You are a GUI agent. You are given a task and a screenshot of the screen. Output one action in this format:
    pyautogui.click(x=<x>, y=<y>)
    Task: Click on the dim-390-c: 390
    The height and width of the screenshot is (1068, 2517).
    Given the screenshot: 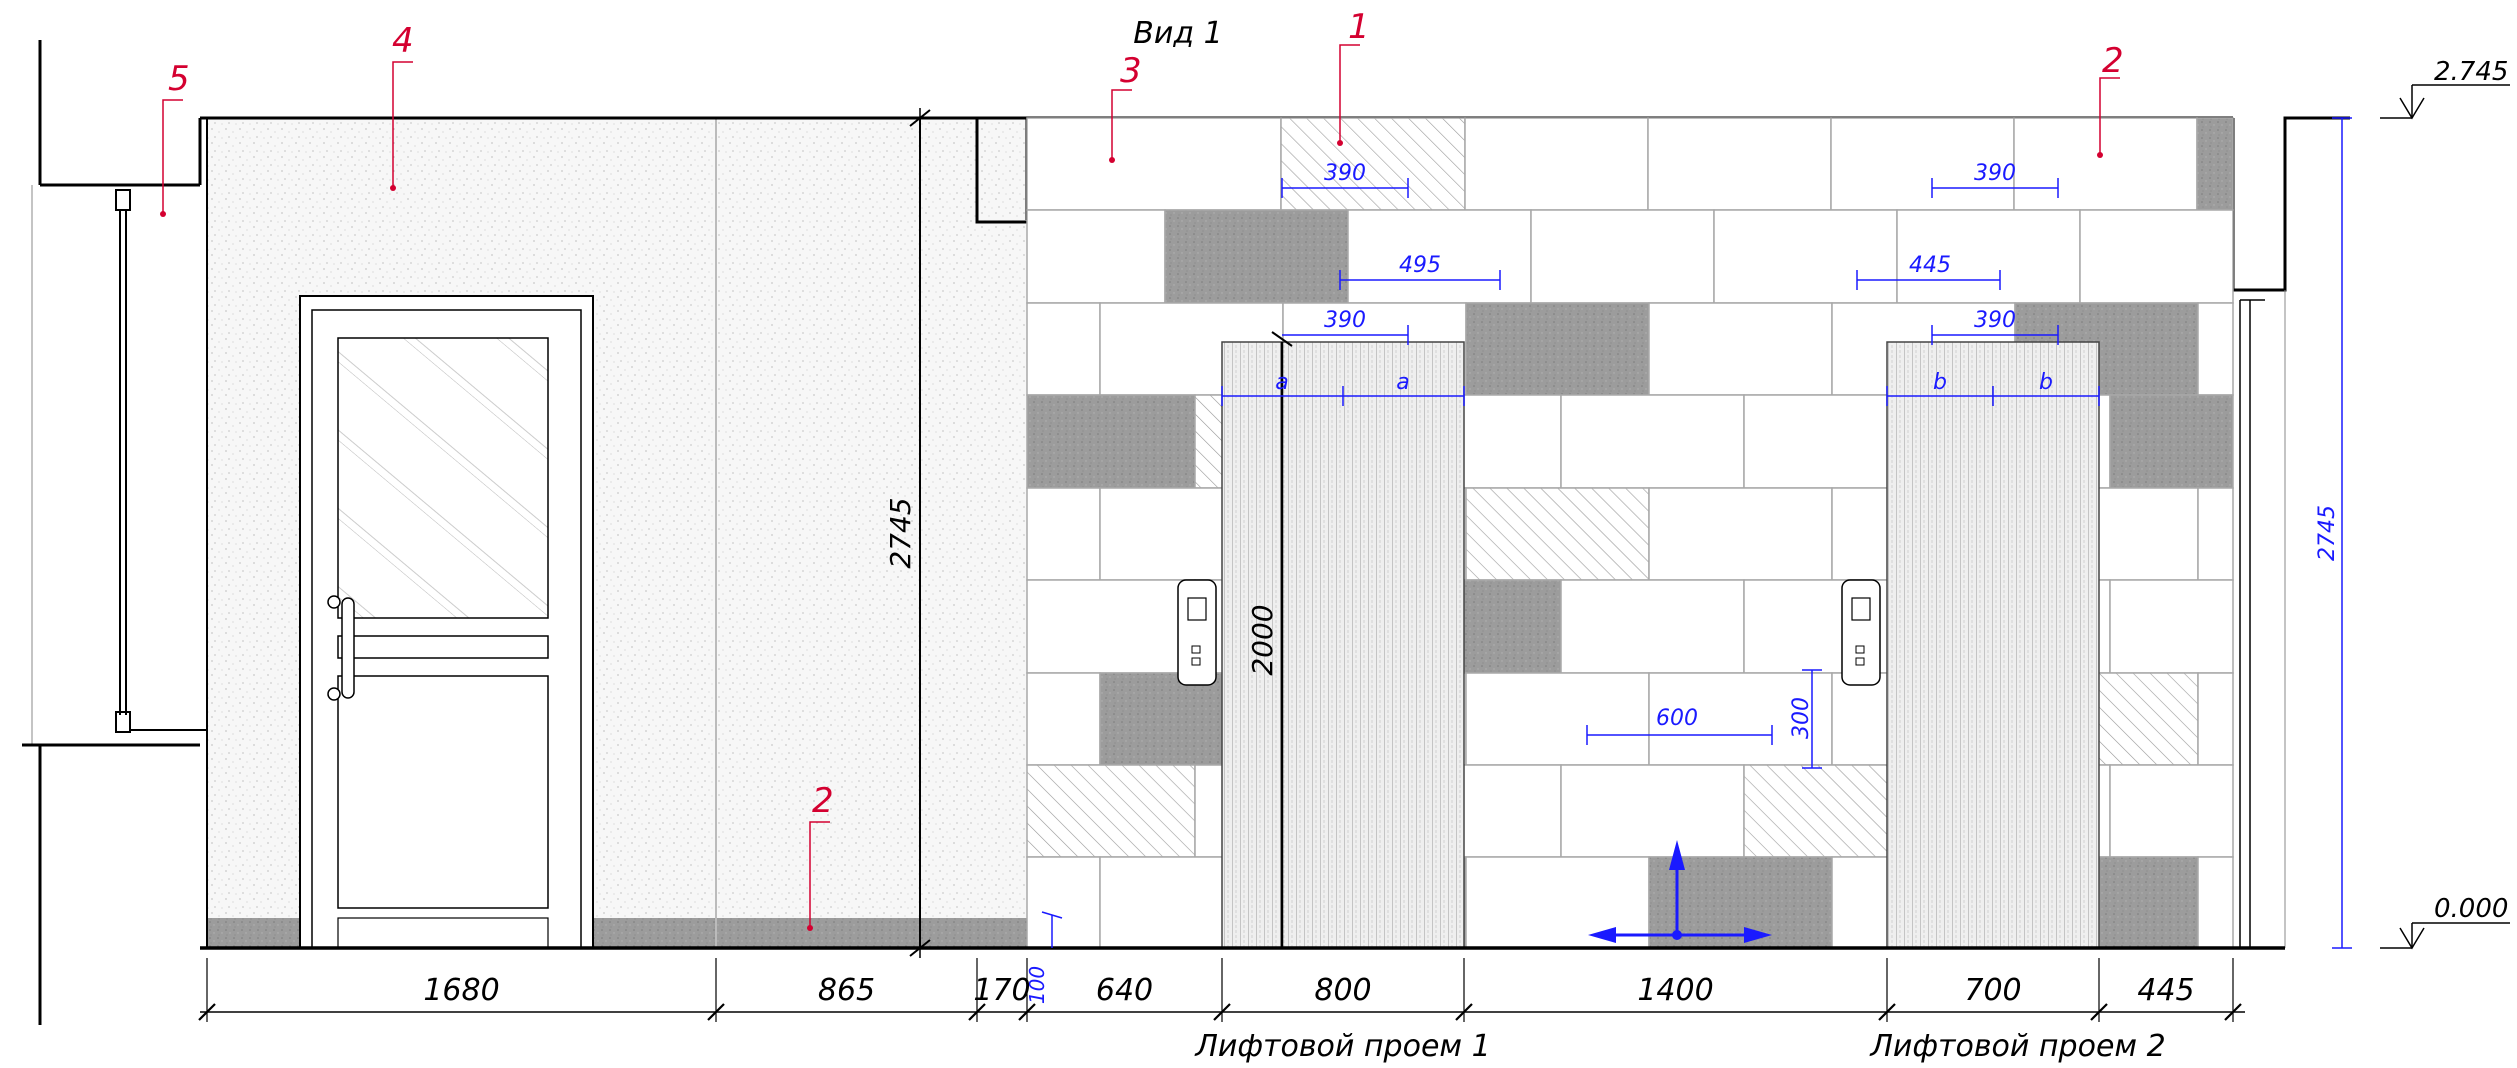 What is the action you would take?
    pyautogui.click(x=1345, y=320)
    